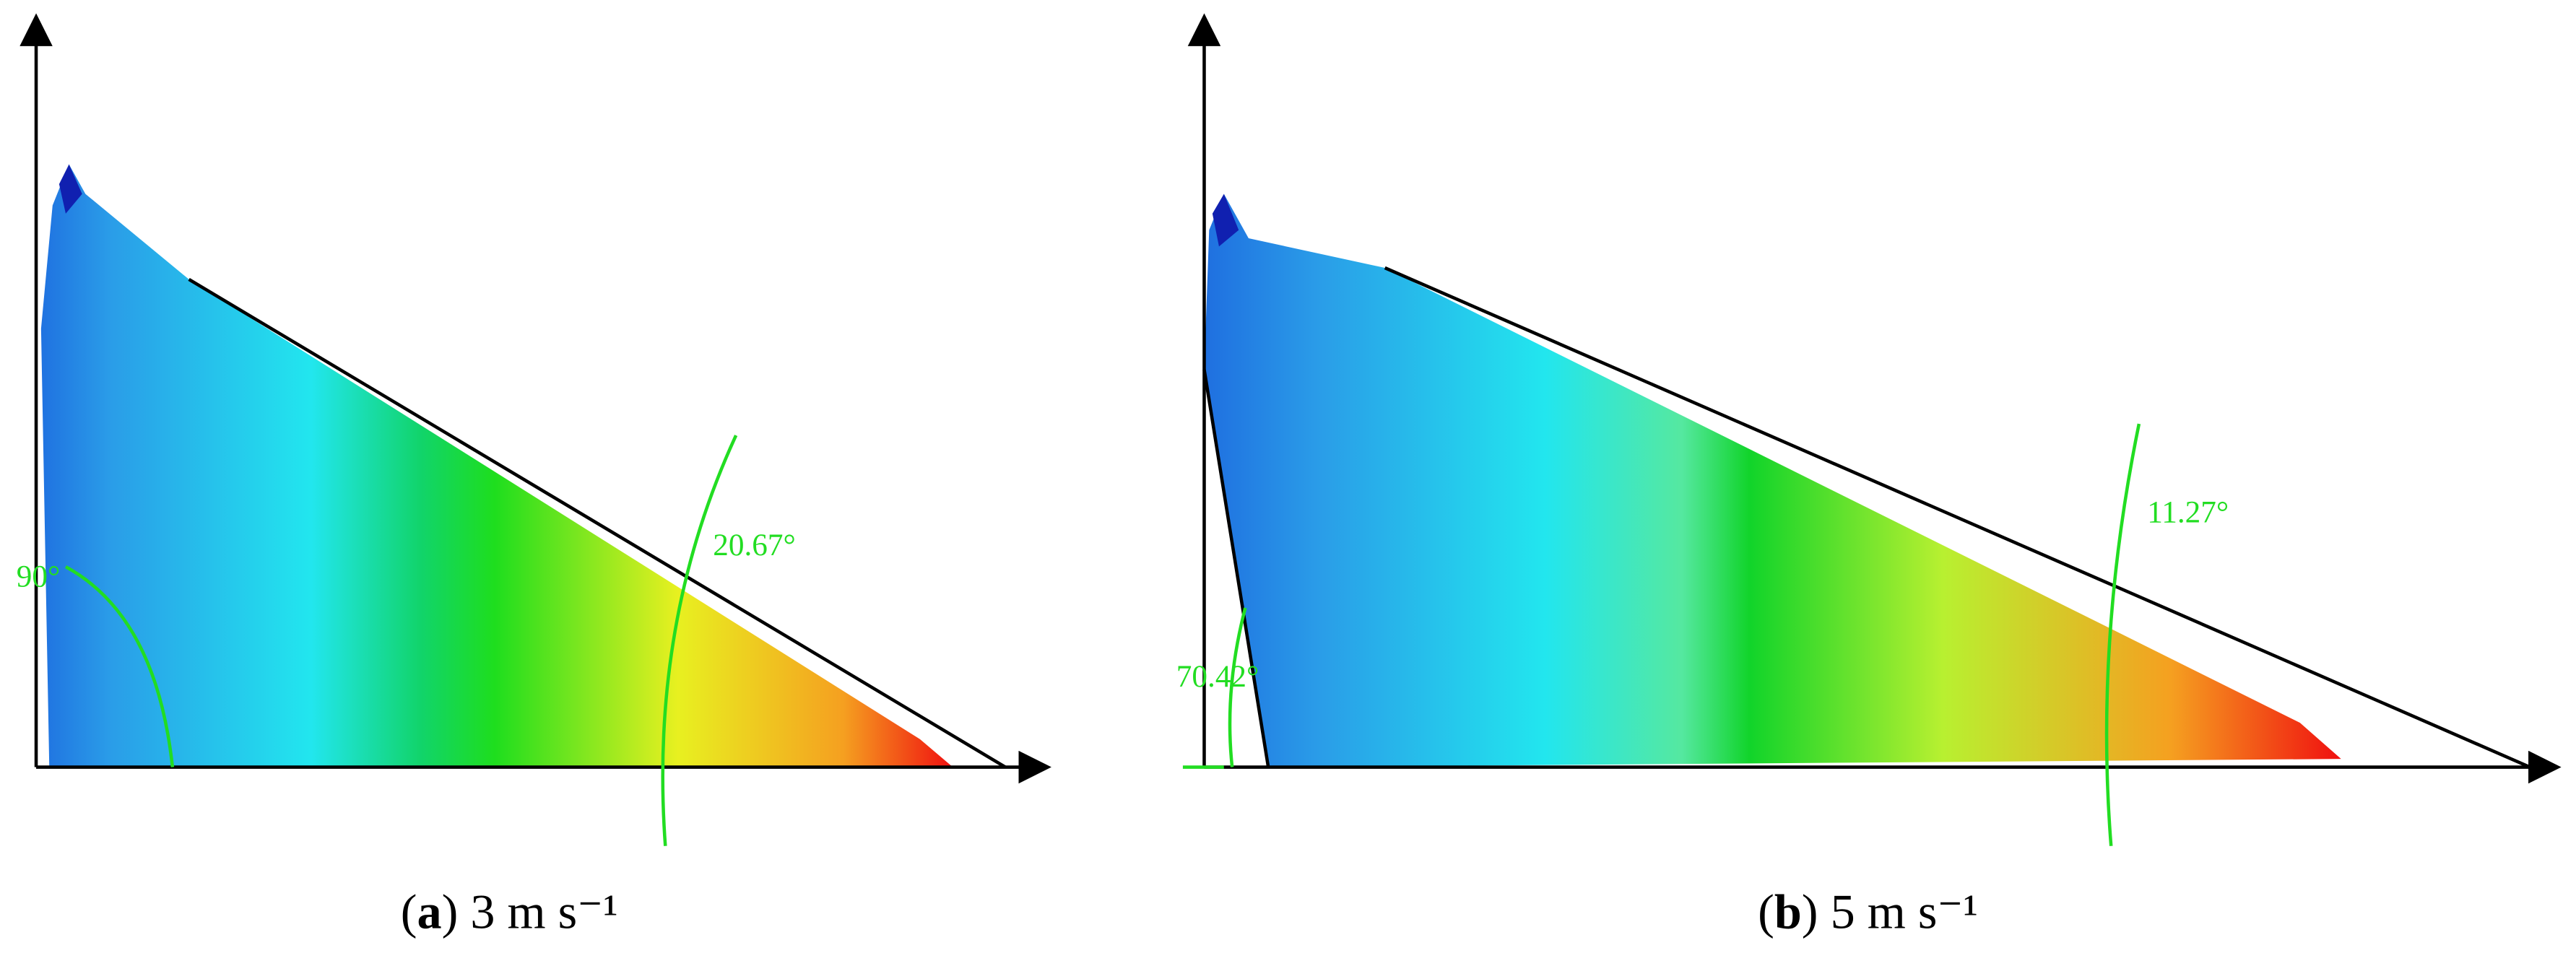 The width and height of the screenshot is (2576, 966). What do you see at coordinates (1217, 676) in the screenshot?
I see `angle-label: 70.42°` at bounding box center [1217, 676].